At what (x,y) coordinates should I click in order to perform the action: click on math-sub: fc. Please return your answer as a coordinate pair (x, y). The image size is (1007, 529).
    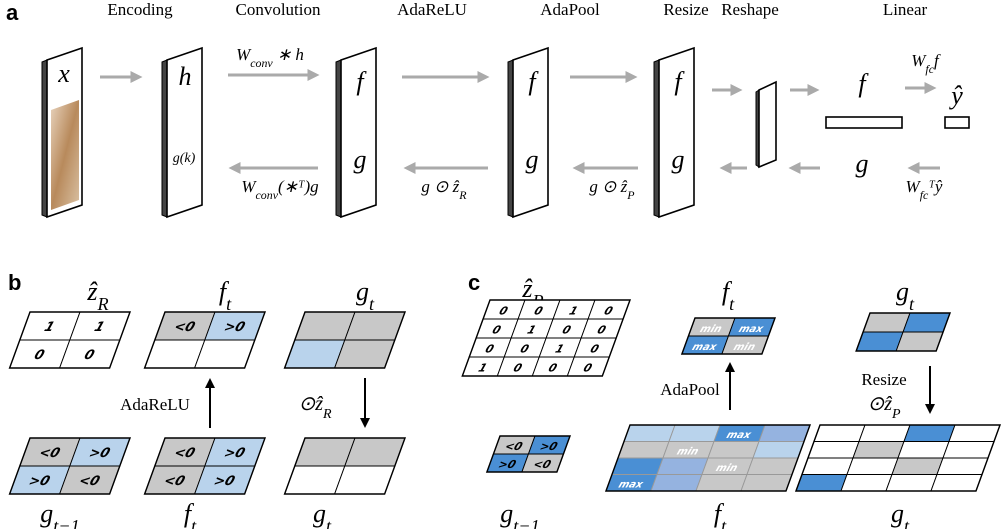
    Looking at the image, I should click on (929, 69).